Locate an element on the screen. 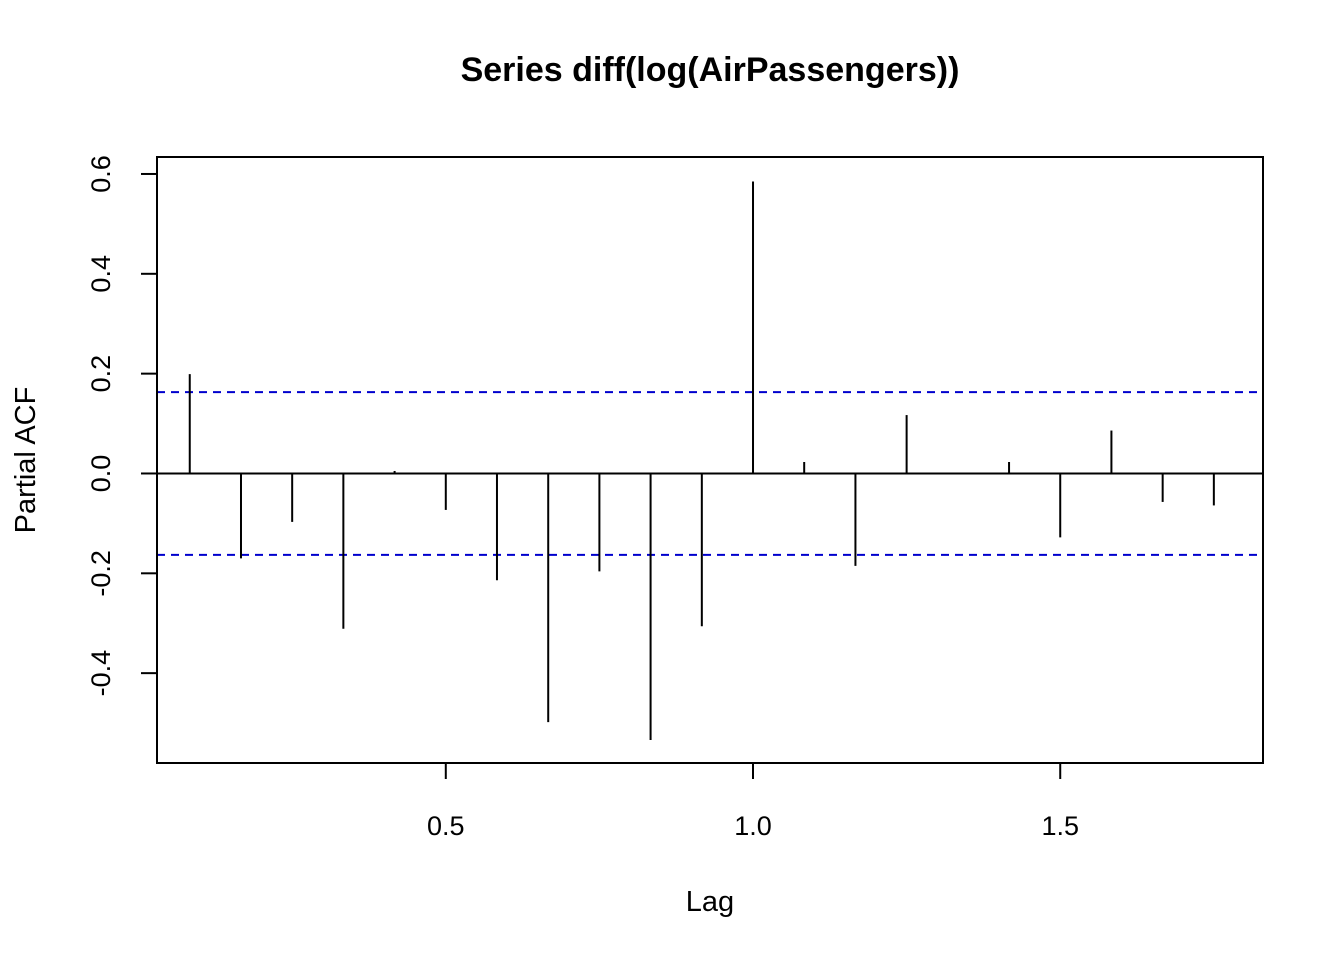  y-tick-label: 0.4 is located at coordinates (101, 274).